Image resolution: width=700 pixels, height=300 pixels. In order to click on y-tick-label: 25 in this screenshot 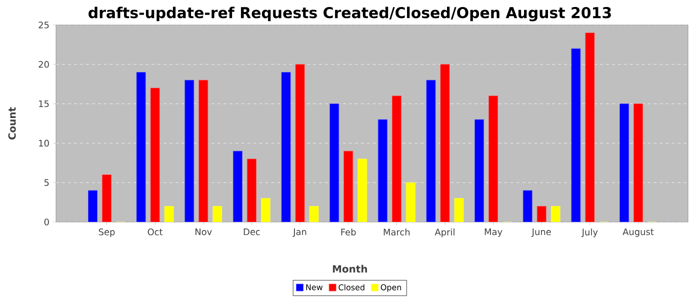, I will do `click(43, 25)`.